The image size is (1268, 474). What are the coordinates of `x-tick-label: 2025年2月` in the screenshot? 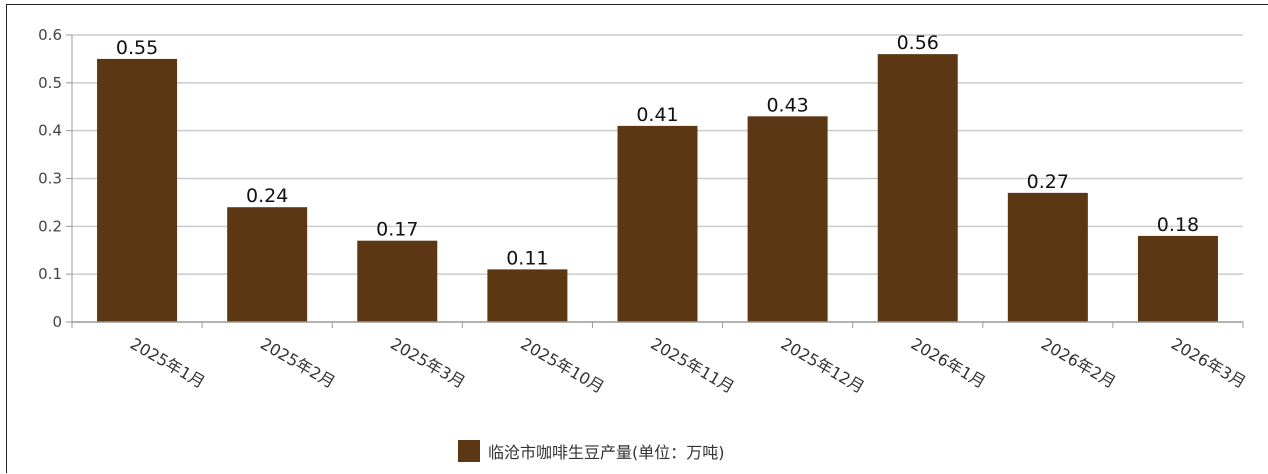 It's located at (297, 363).